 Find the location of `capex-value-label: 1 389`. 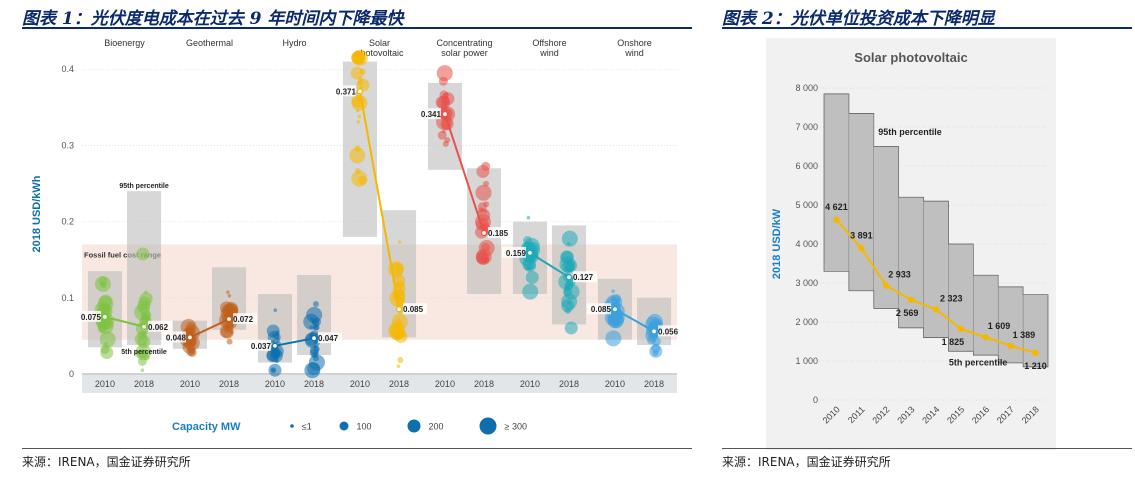

capex-value-label: 1 389 is located at coordinates (1024, 335).